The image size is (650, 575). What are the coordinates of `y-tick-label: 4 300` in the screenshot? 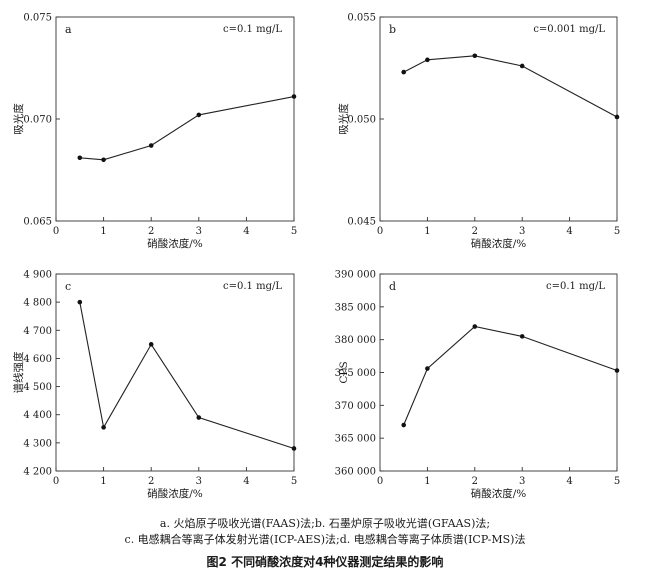 It's located at (37, 443).